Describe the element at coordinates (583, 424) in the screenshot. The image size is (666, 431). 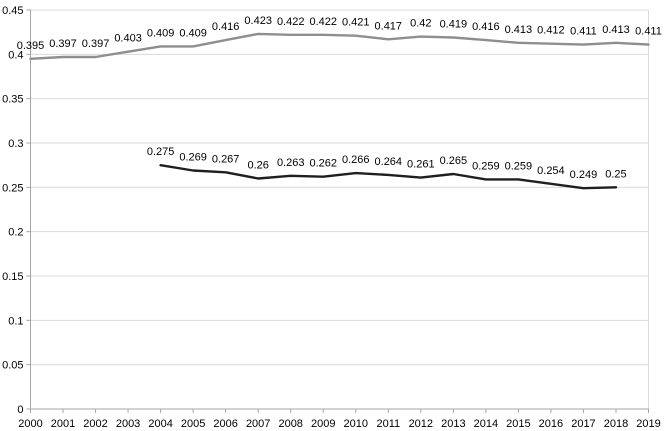
I see `x-tick-label: 2017` at that location.